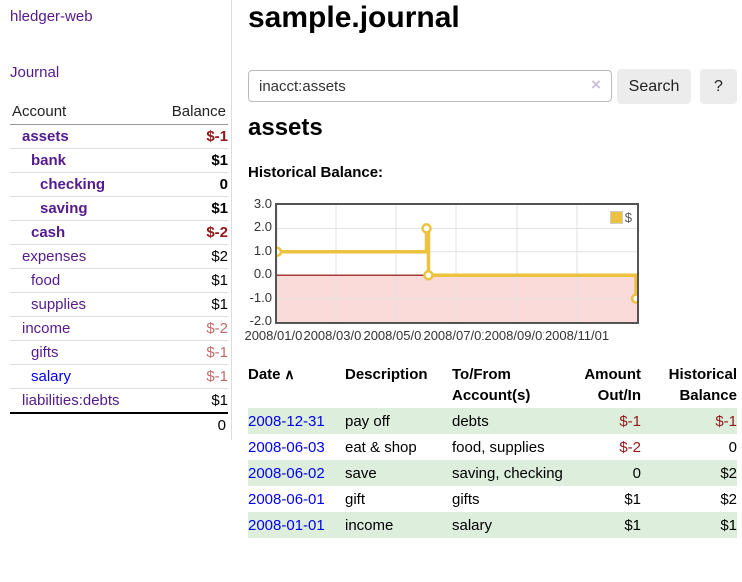 The image size is (742, 582). What do you see at coordinates (260, 320) in the screenshot?
I see `y-axis-tick: -2.0` at bounding box center [260, 320].